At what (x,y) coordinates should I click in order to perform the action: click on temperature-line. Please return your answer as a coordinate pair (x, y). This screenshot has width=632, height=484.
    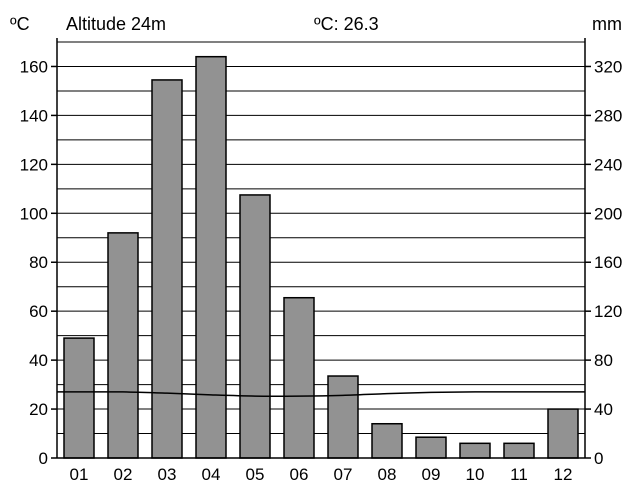
    Looking at the image, I should click on (321, 394).